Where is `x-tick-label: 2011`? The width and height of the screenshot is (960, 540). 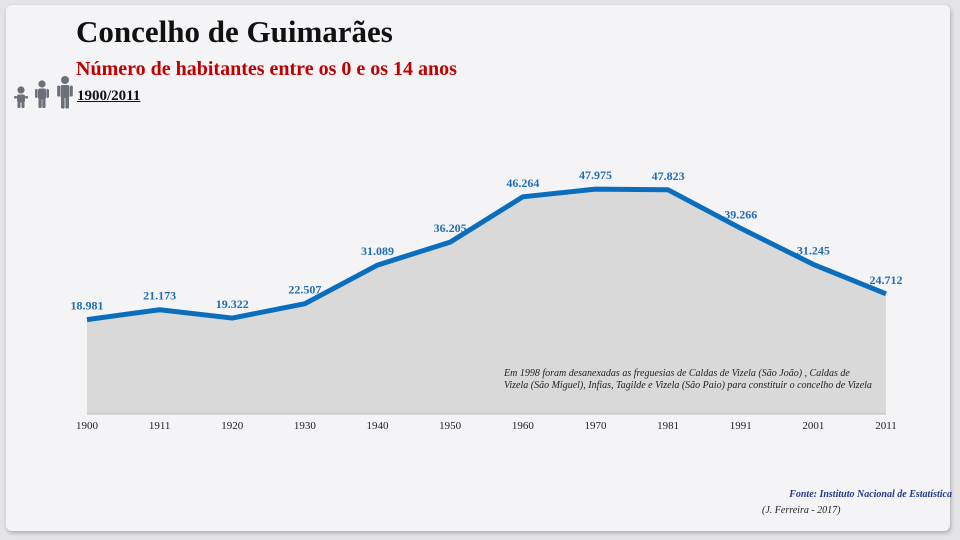 x-tick-label: 2011 is located at coordinates (886, 426).